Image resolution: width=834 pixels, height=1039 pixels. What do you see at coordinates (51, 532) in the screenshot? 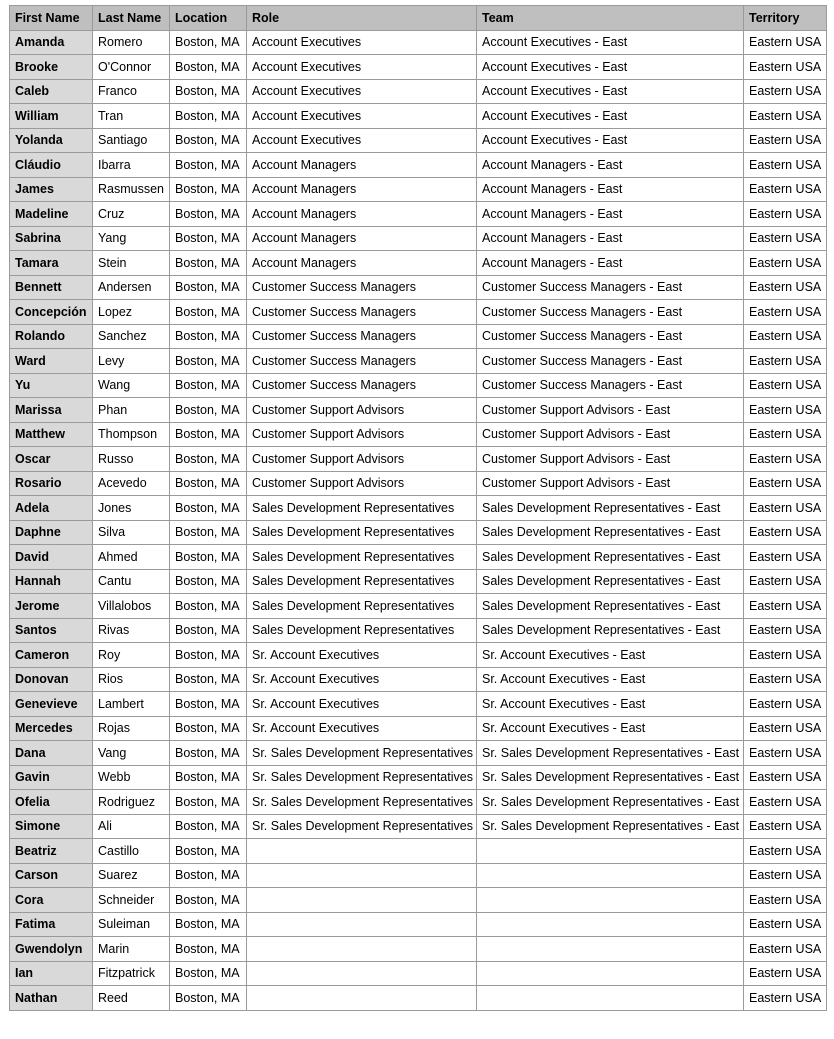
I see `cell-first-name: Daphne` at bounding box center [51, 532].